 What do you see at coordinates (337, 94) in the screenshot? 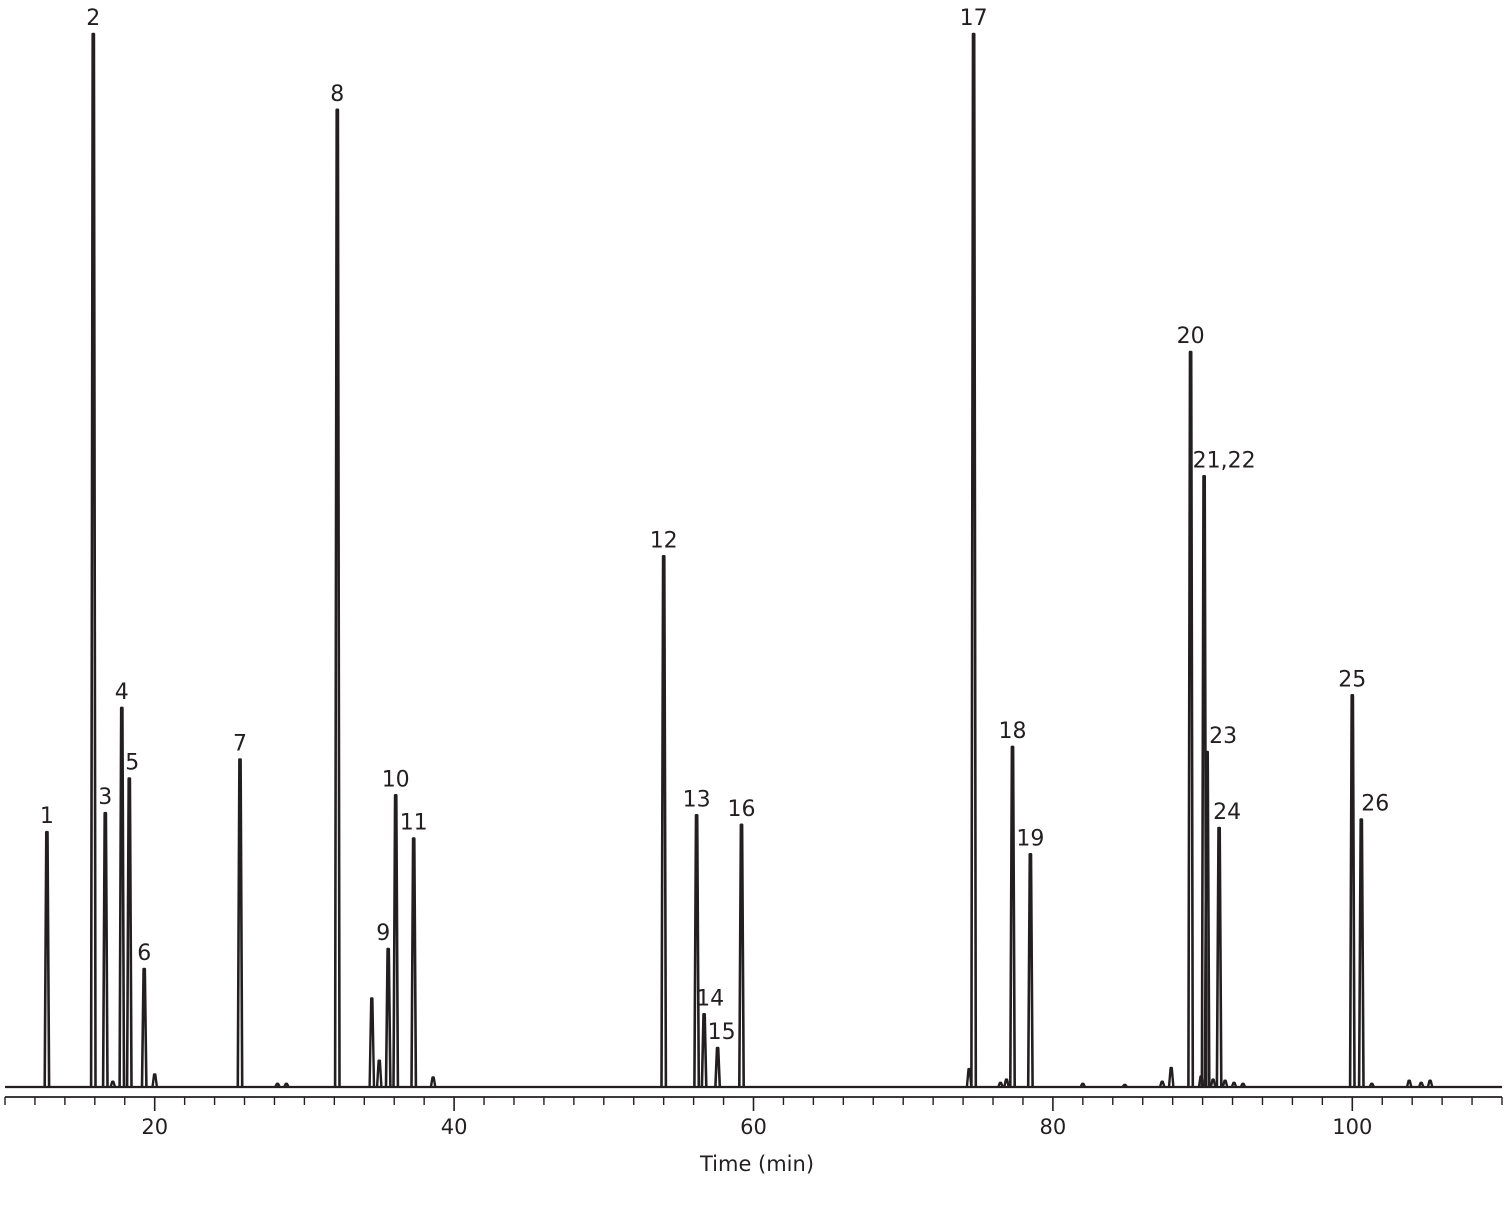
I see `peak-label: 8` at bounding box center [337, 94].